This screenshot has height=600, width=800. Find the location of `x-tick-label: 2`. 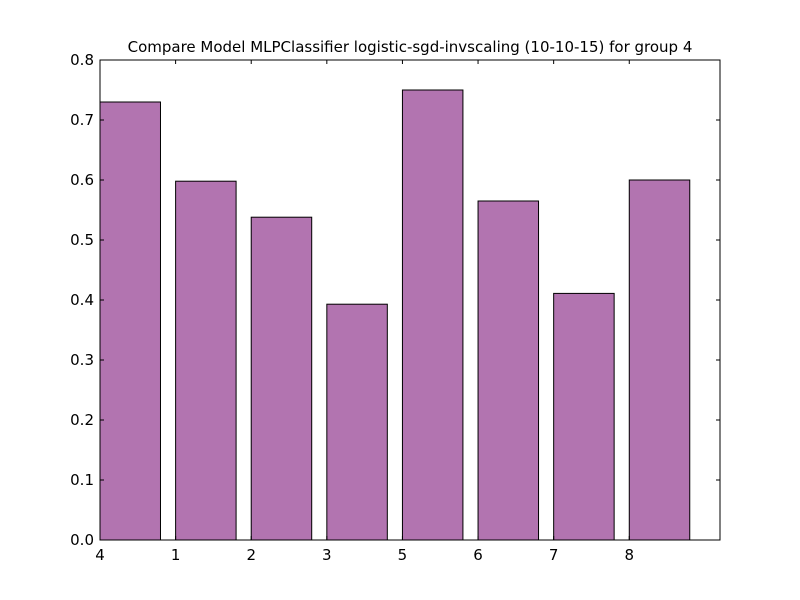

x-tick-label: 2 is located at coordinates (251, 555).